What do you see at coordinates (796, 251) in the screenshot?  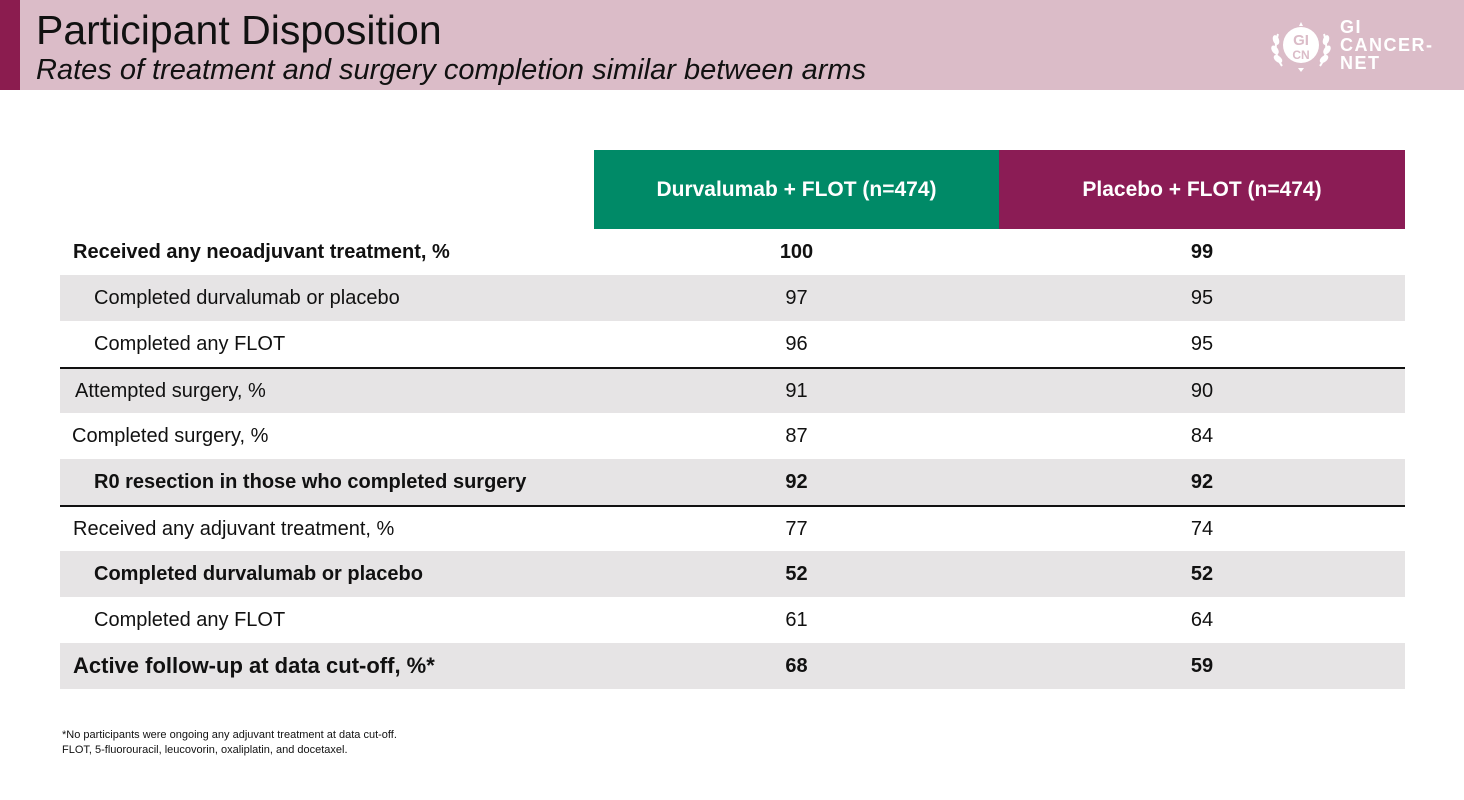 I see `durvalumab-value: 100` at bounding box center [796, 251].